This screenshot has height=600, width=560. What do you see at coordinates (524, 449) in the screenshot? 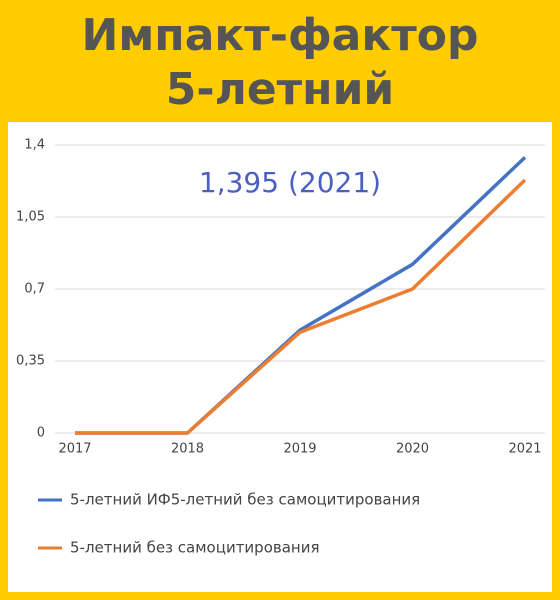
I see `x-tick-label: 2021` at bounding box center [524, 449].